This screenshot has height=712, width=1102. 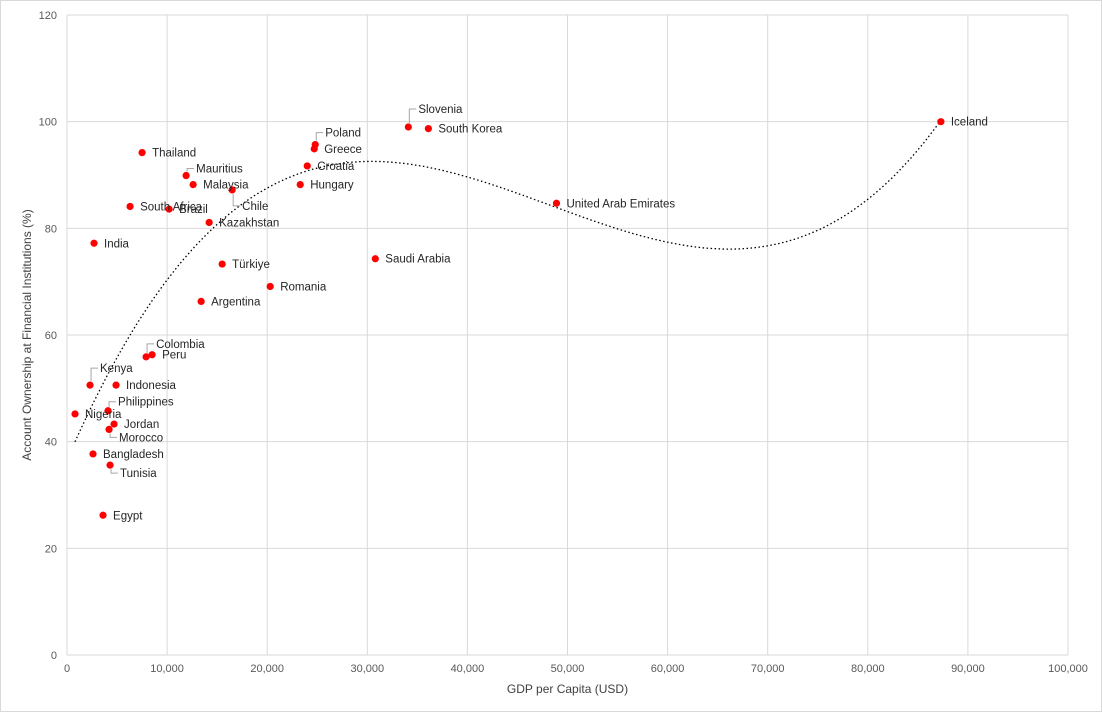 I want to click on y-tick-label: 20, so click(x=51, y=549).